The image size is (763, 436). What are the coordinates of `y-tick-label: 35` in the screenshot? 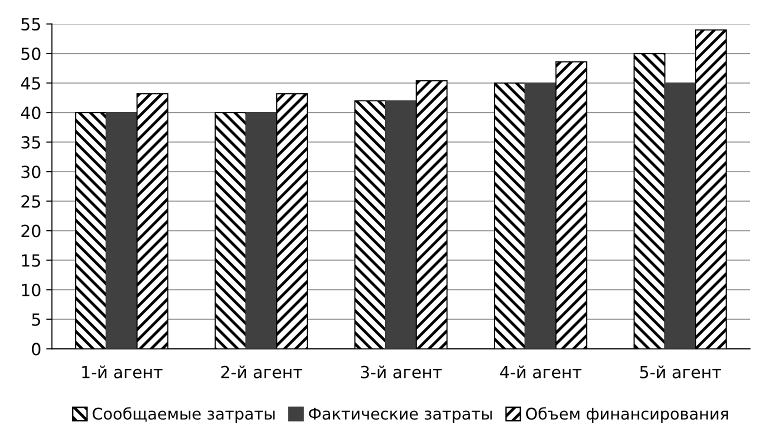 It's located at (31, 142).